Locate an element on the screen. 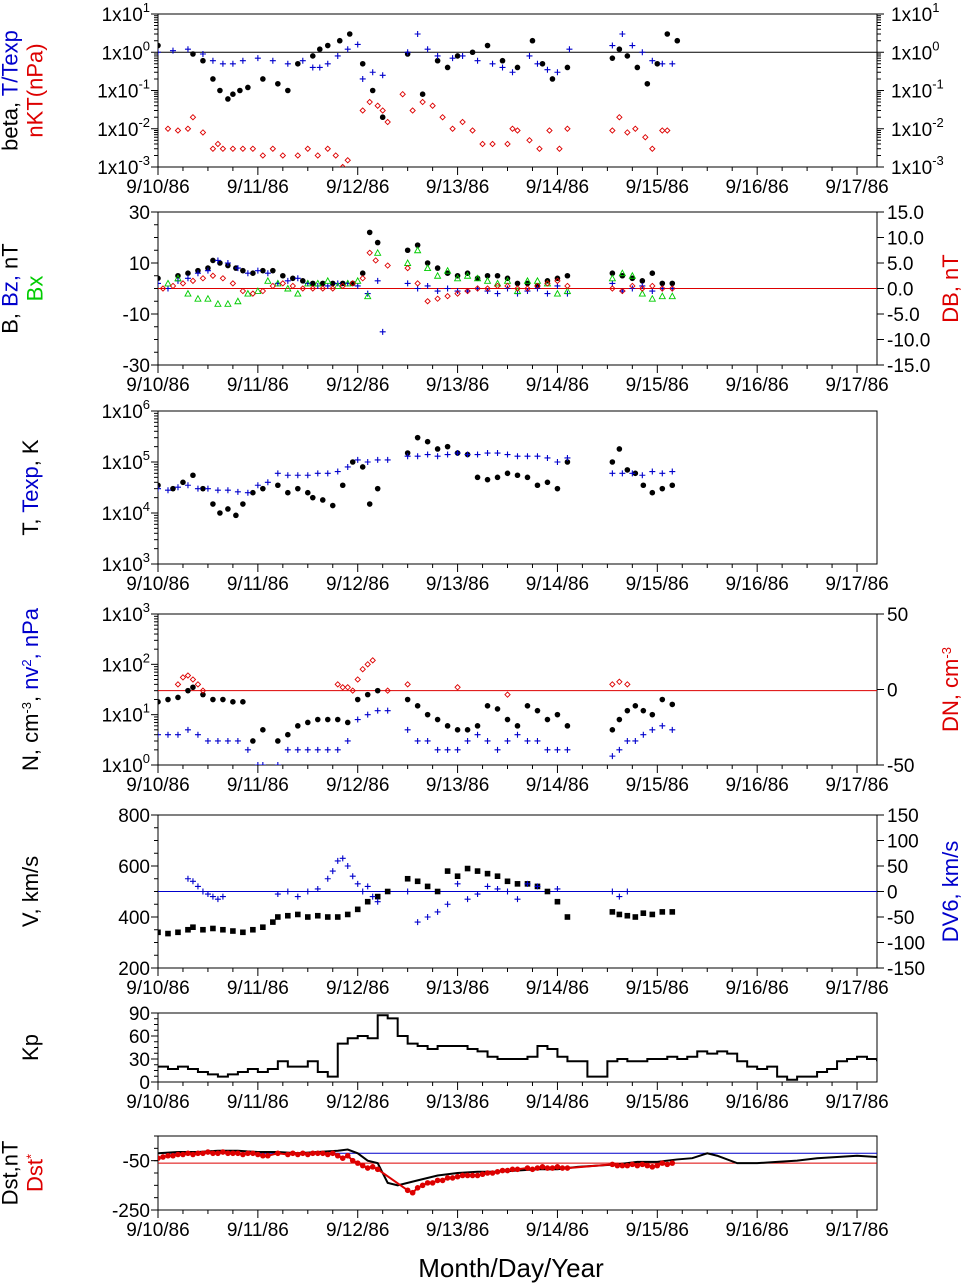 The height and width of the screenshot is (1285, 976). y-right-tick-label: -50 is located at coordinates (900, 766).